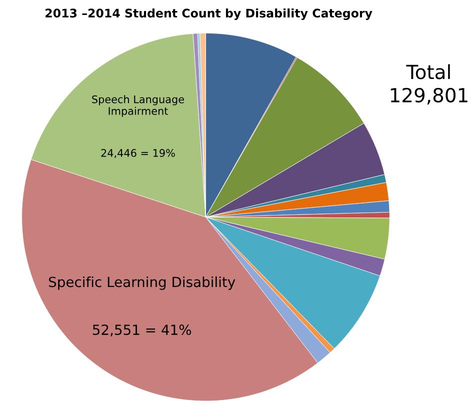 The height and width of the screenshot is (406, 474). I want to click on data-label: 52,551 = 41%, so click(142, 330).